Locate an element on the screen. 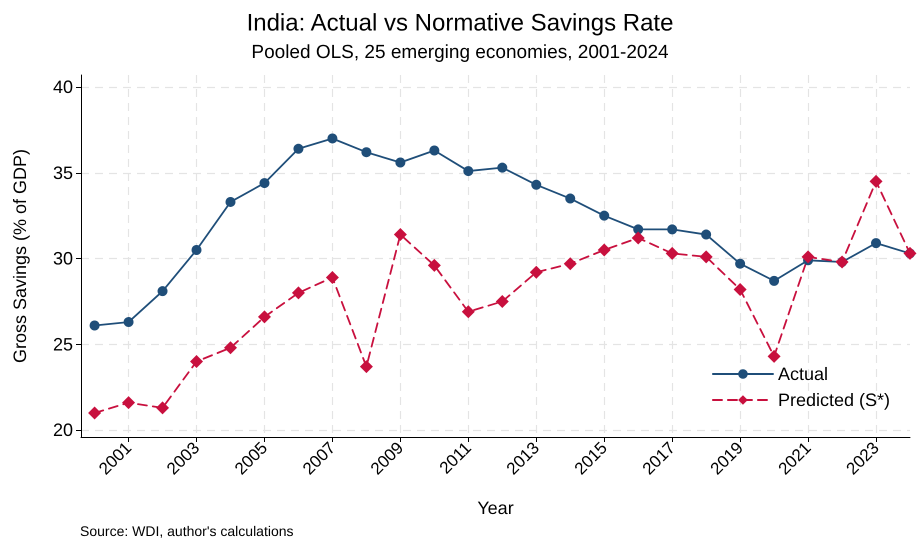 The height and width of the screenshot is (542, 920). y-tick-label: 25 is located at coordinates (62, 344).